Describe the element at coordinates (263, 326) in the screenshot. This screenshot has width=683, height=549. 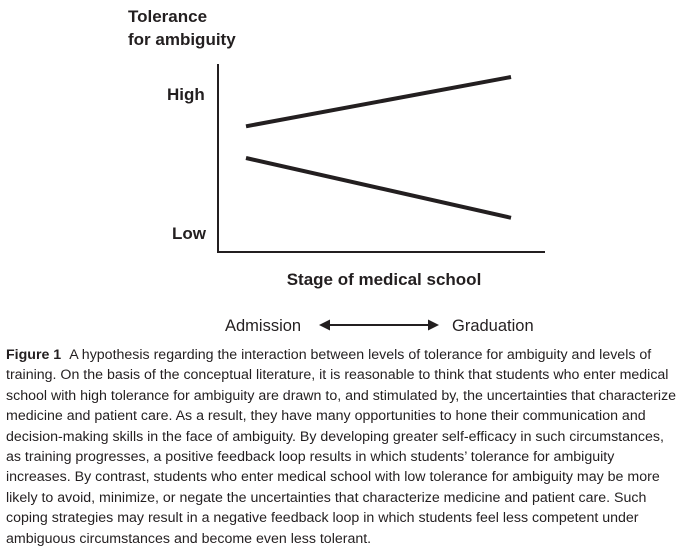
I see `stage-label-admission: Admission` at that location.